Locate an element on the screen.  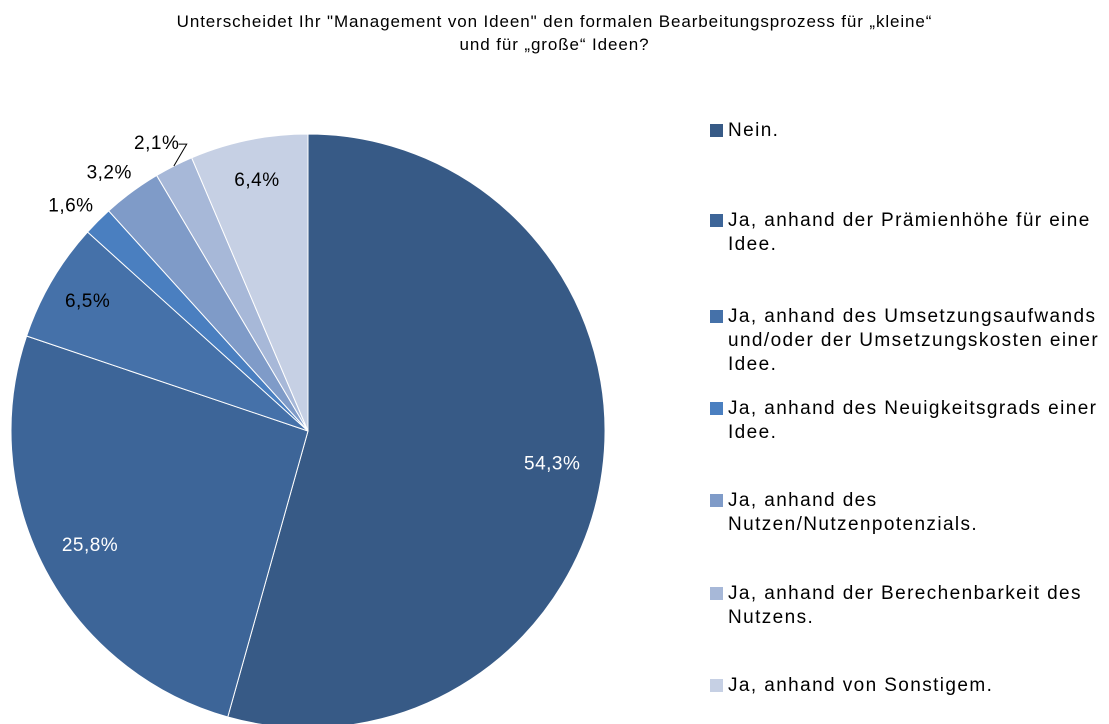
data-label: 25,8% is located at coordinates (90, 545).